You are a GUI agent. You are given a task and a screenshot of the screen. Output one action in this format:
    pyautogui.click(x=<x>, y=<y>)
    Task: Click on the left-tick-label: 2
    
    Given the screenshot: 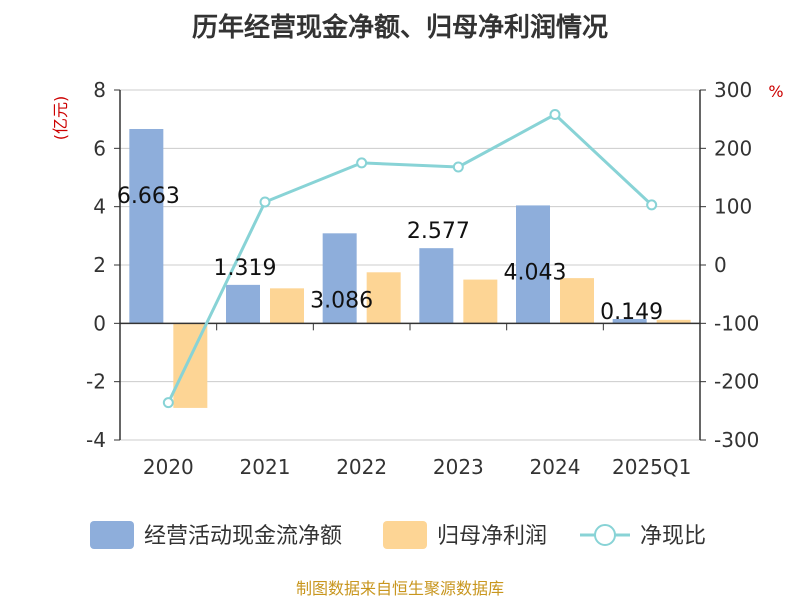 What is the action you would take?
    pyautogui.click(x=99, y=265)
    